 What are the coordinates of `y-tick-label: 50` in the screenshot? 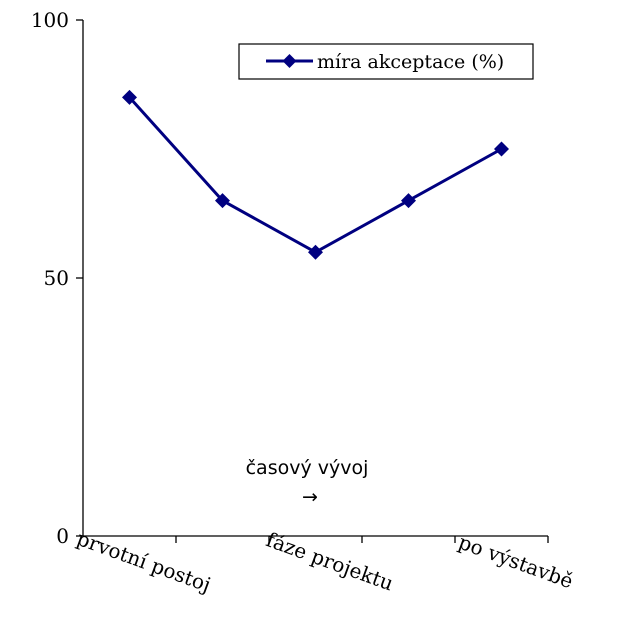 It's located at (56, 278).